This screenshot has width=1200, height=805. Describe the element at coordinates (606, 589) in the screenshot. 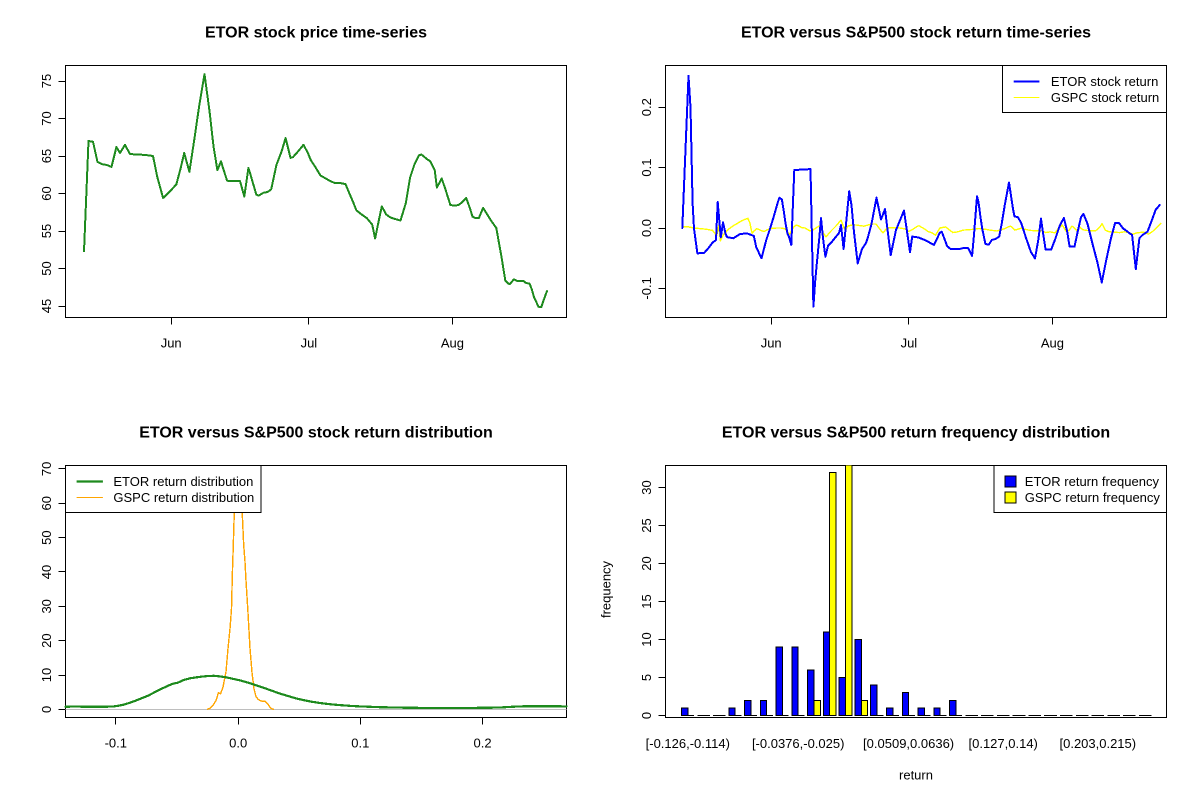

I see `svg-text: frequency` at that location.